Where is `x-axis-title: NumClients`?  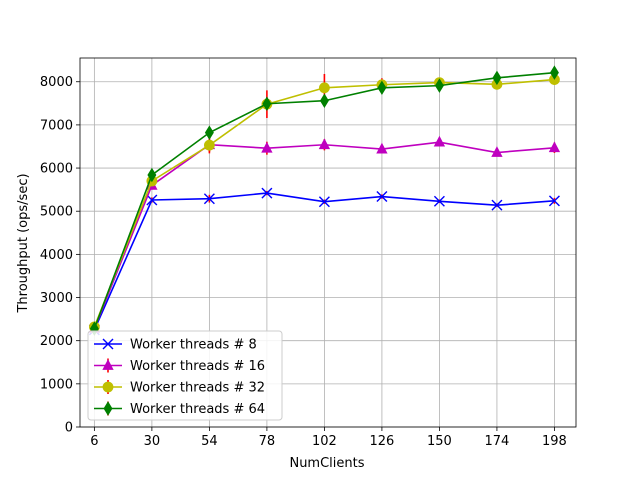 x-axis-title: NumClients is located at coordinates (326, 463).